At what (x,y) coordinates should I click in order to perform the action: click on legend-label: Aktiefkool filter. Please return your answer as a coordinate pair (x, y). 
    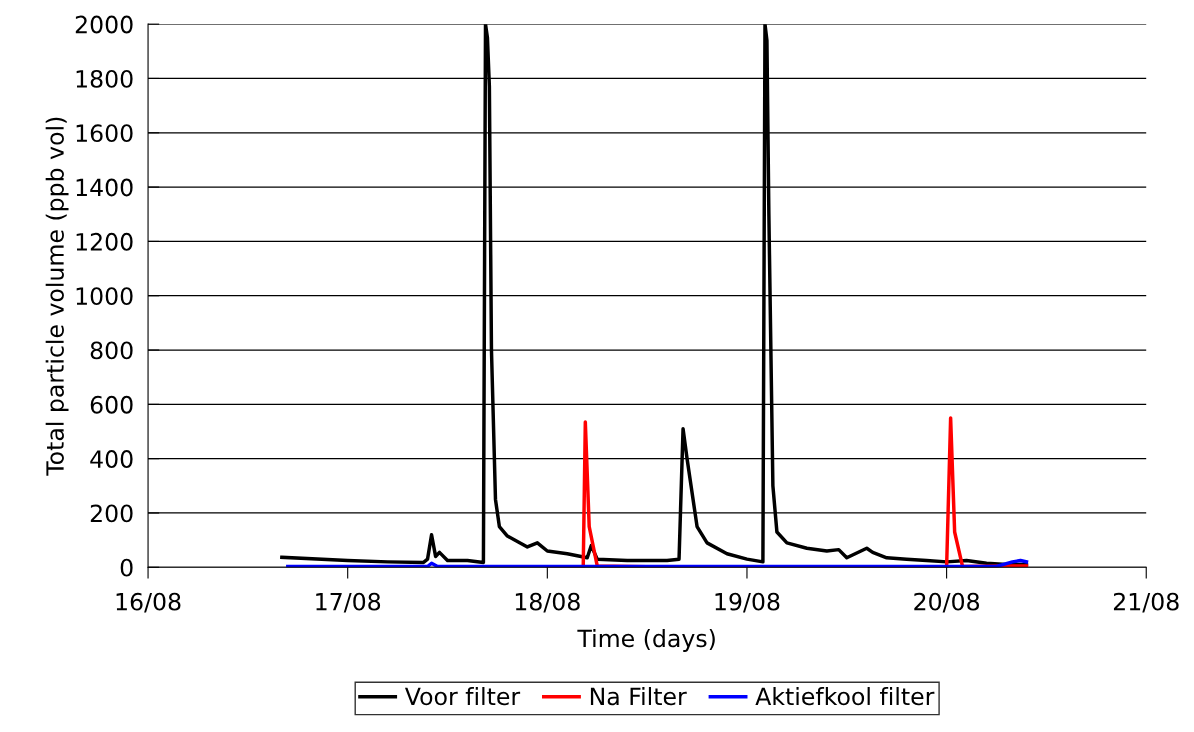
    Looking at the image, I should click on (845, 696).